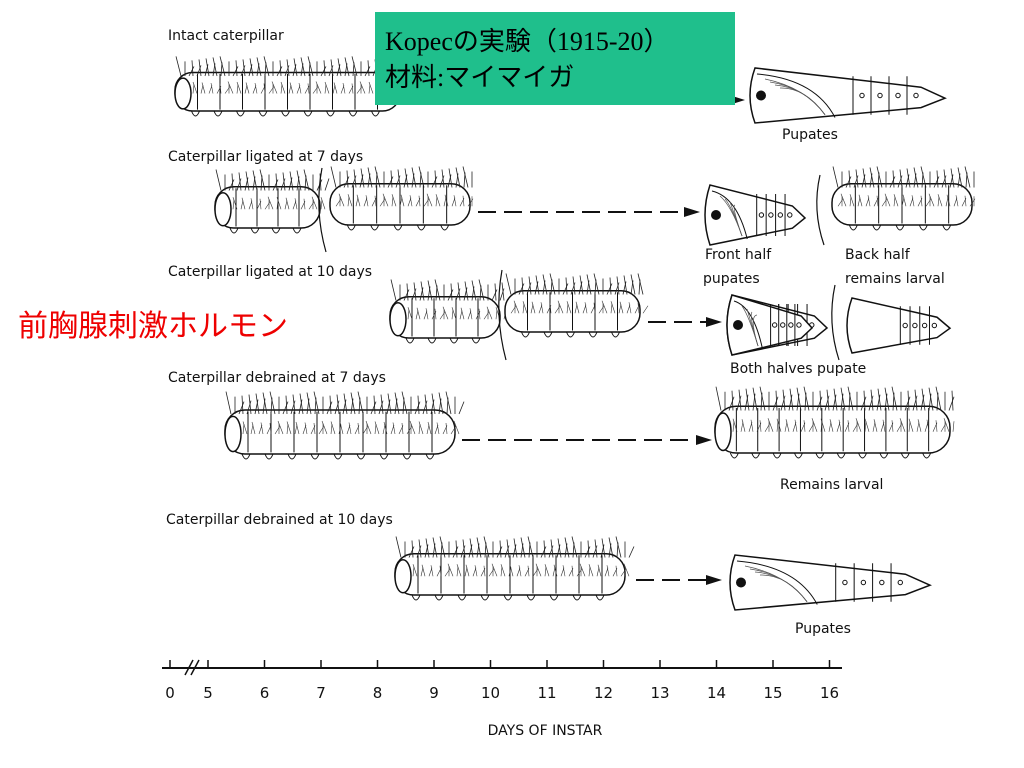  Describe the element at coordinates (716, 693) in the screenshot. I see `tick-label: 14` at that location.